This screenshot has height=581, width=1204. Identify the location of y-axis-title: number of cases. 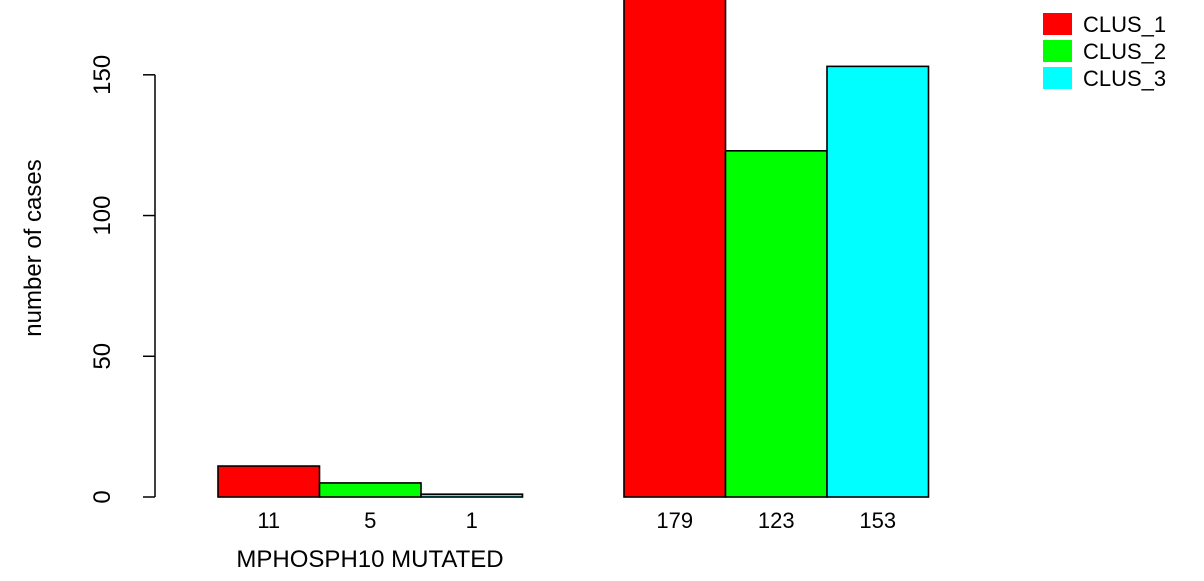
(33, 247).